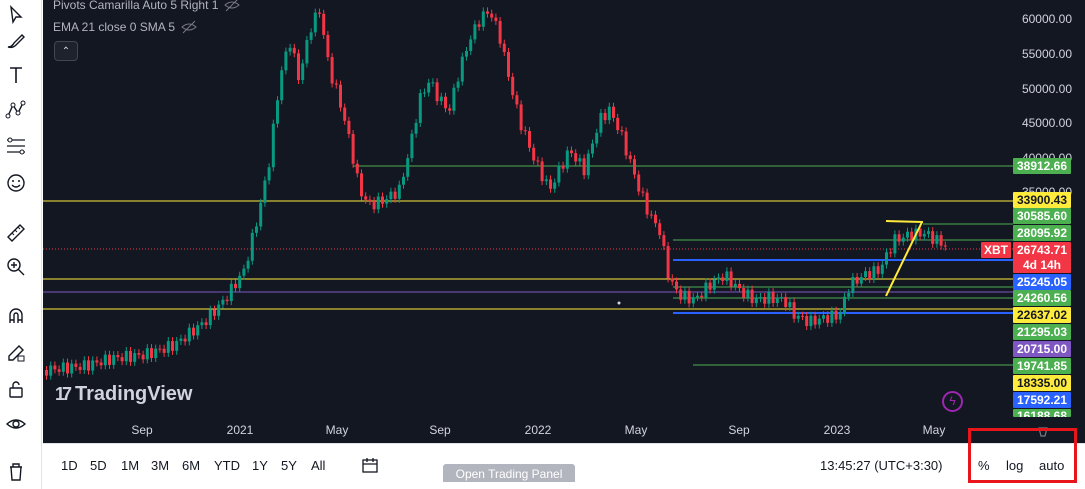  What do you see at coordinates (881, 465) in the screenshot?
I see `clock-timezone: 13:45:27 (UTC+3:30)` at bounding box center [881, 465].